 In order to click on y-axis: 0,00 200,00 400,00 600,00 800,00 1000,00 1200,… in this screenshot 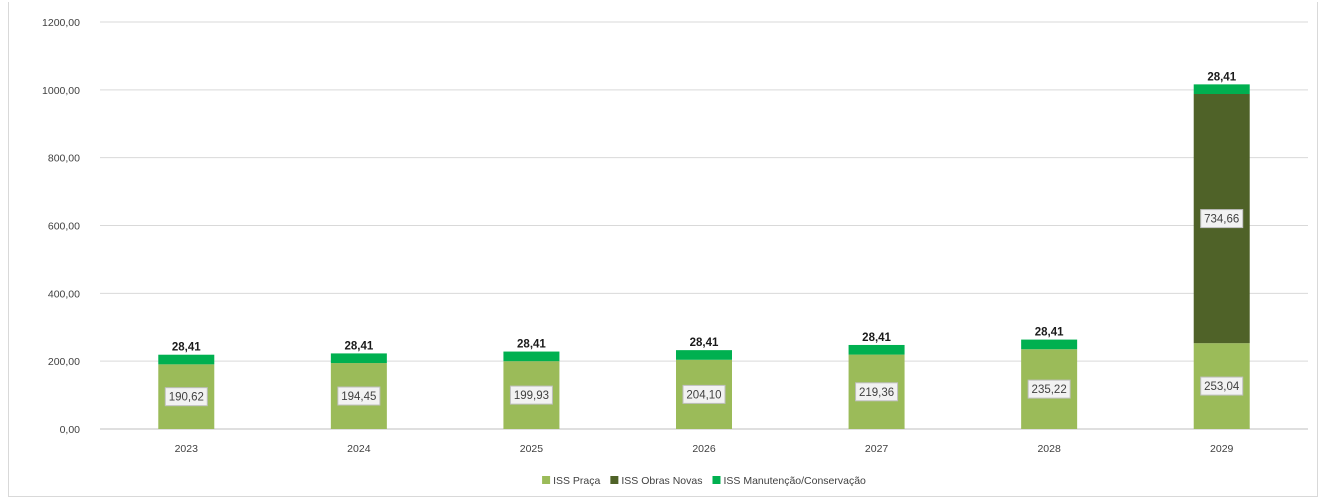, I will do `click(61, 226)`.